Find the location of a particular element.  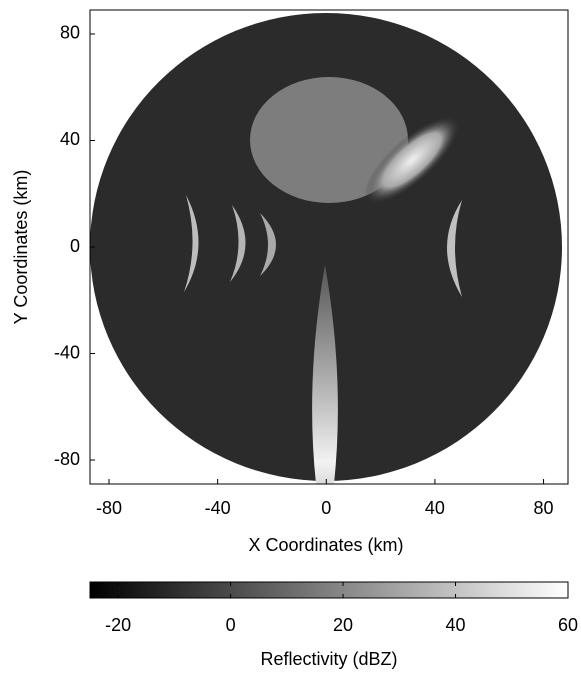

y-tick-label: 80 is located at coordinates (70, 33).